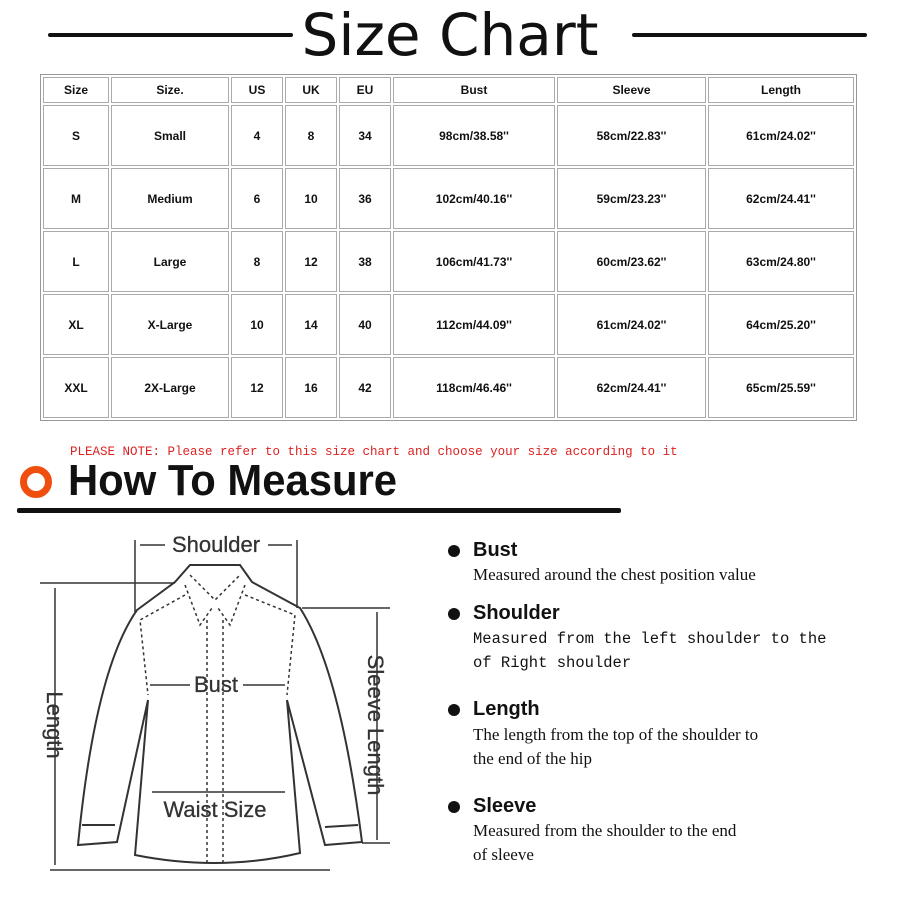 The image size is (900, 900). What do you see at coordinates (319, 510) in the screenshot?
I see `section-rule` at bounding box center [319, 510].